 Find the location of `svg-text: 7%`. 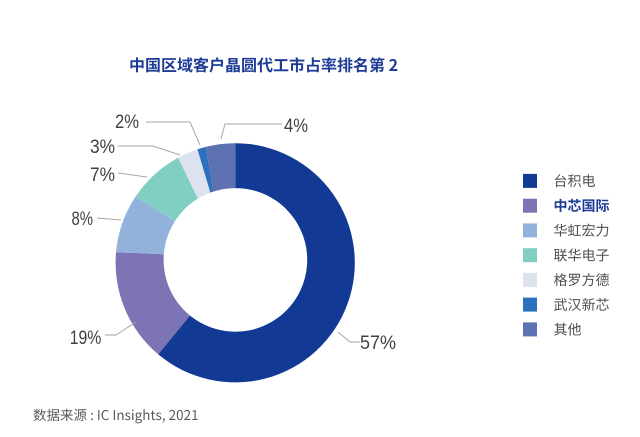

svg-text: 7% is located at coordinates (102, 175).